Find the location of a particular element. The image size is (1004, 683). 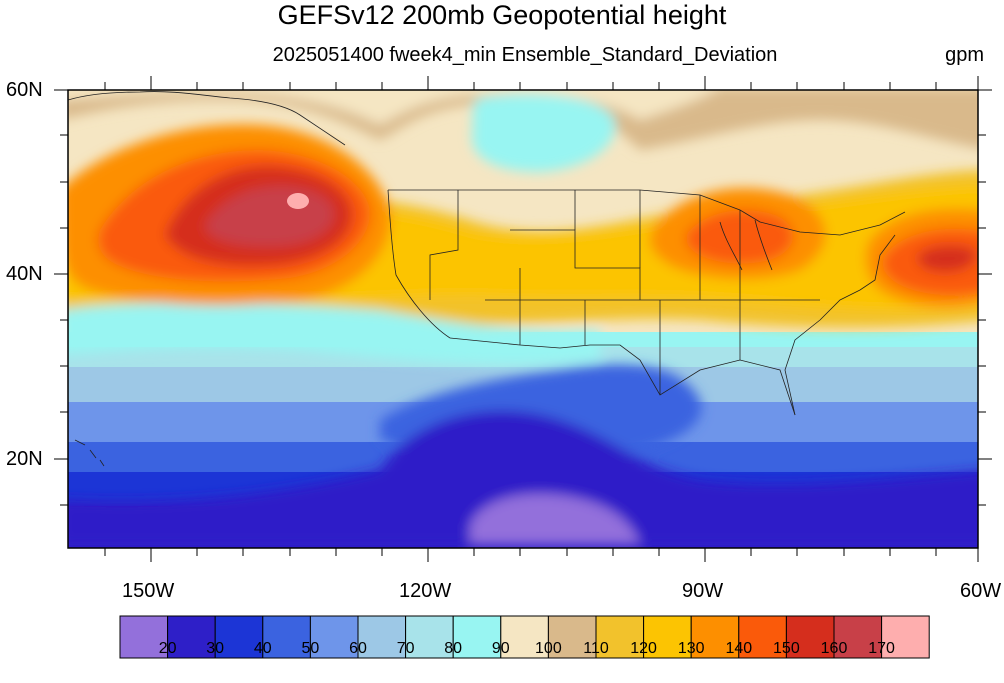

colorbar-tick-label: 20 is located at coordinates (167, 648).